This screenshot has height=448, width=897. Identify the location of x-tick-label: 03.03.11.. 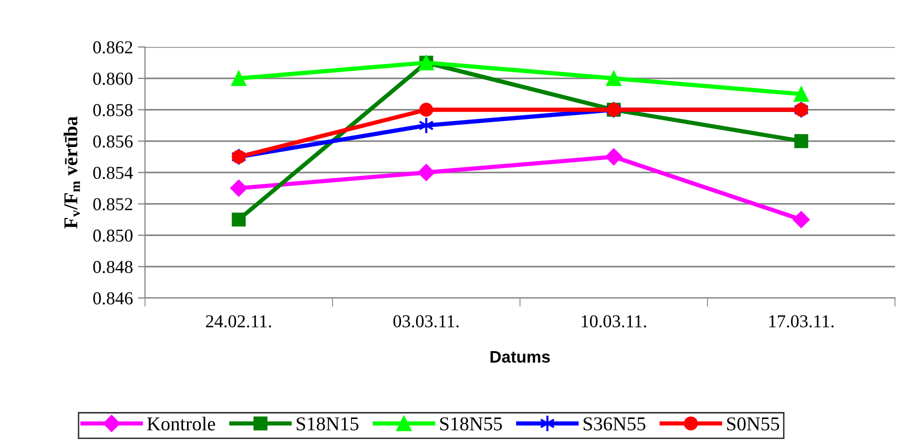
(426, 321).